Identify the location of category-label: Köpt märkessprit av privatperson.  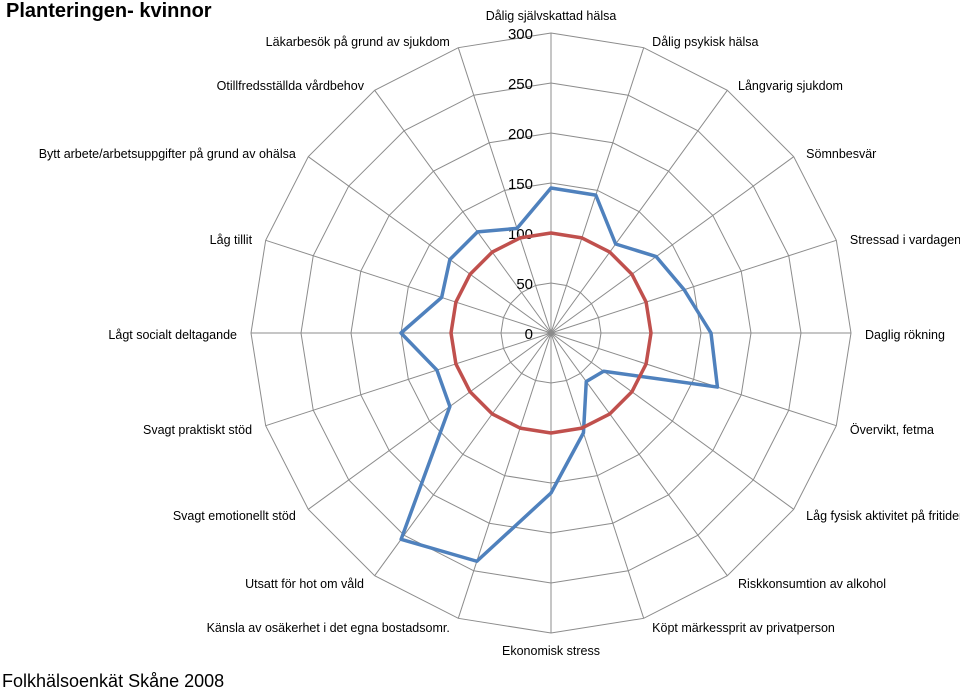
(743, 628).